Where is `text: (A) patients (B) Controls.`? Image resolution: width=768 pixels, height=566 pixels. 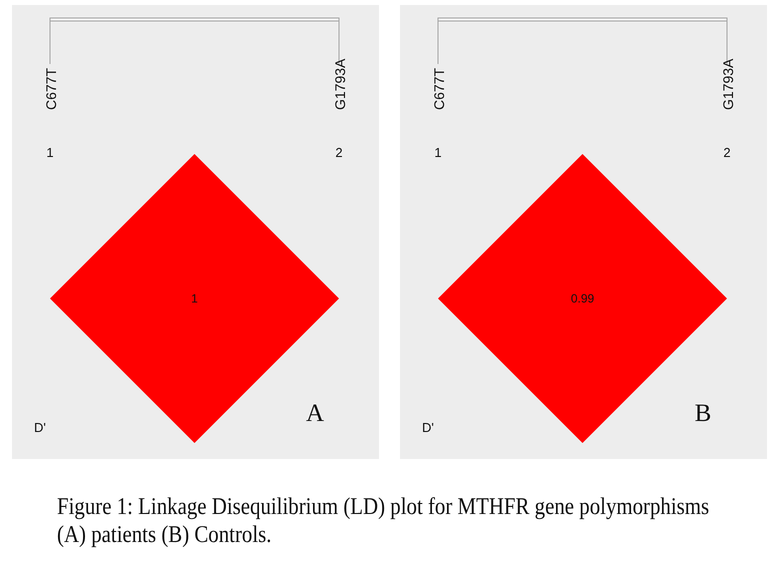 text: (A) patients (B) Controls. is located at coordinates (164, 534).